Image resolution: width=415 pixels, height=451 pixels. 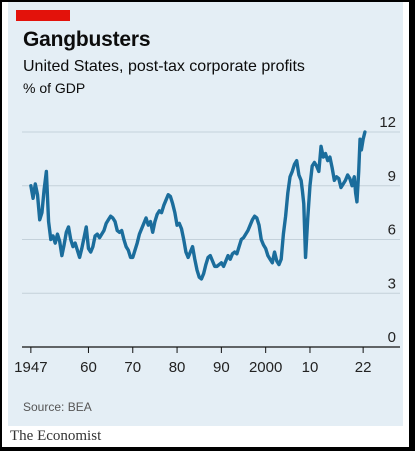 I want to click on y-tick-label: 6, so click(x=392, y=230).